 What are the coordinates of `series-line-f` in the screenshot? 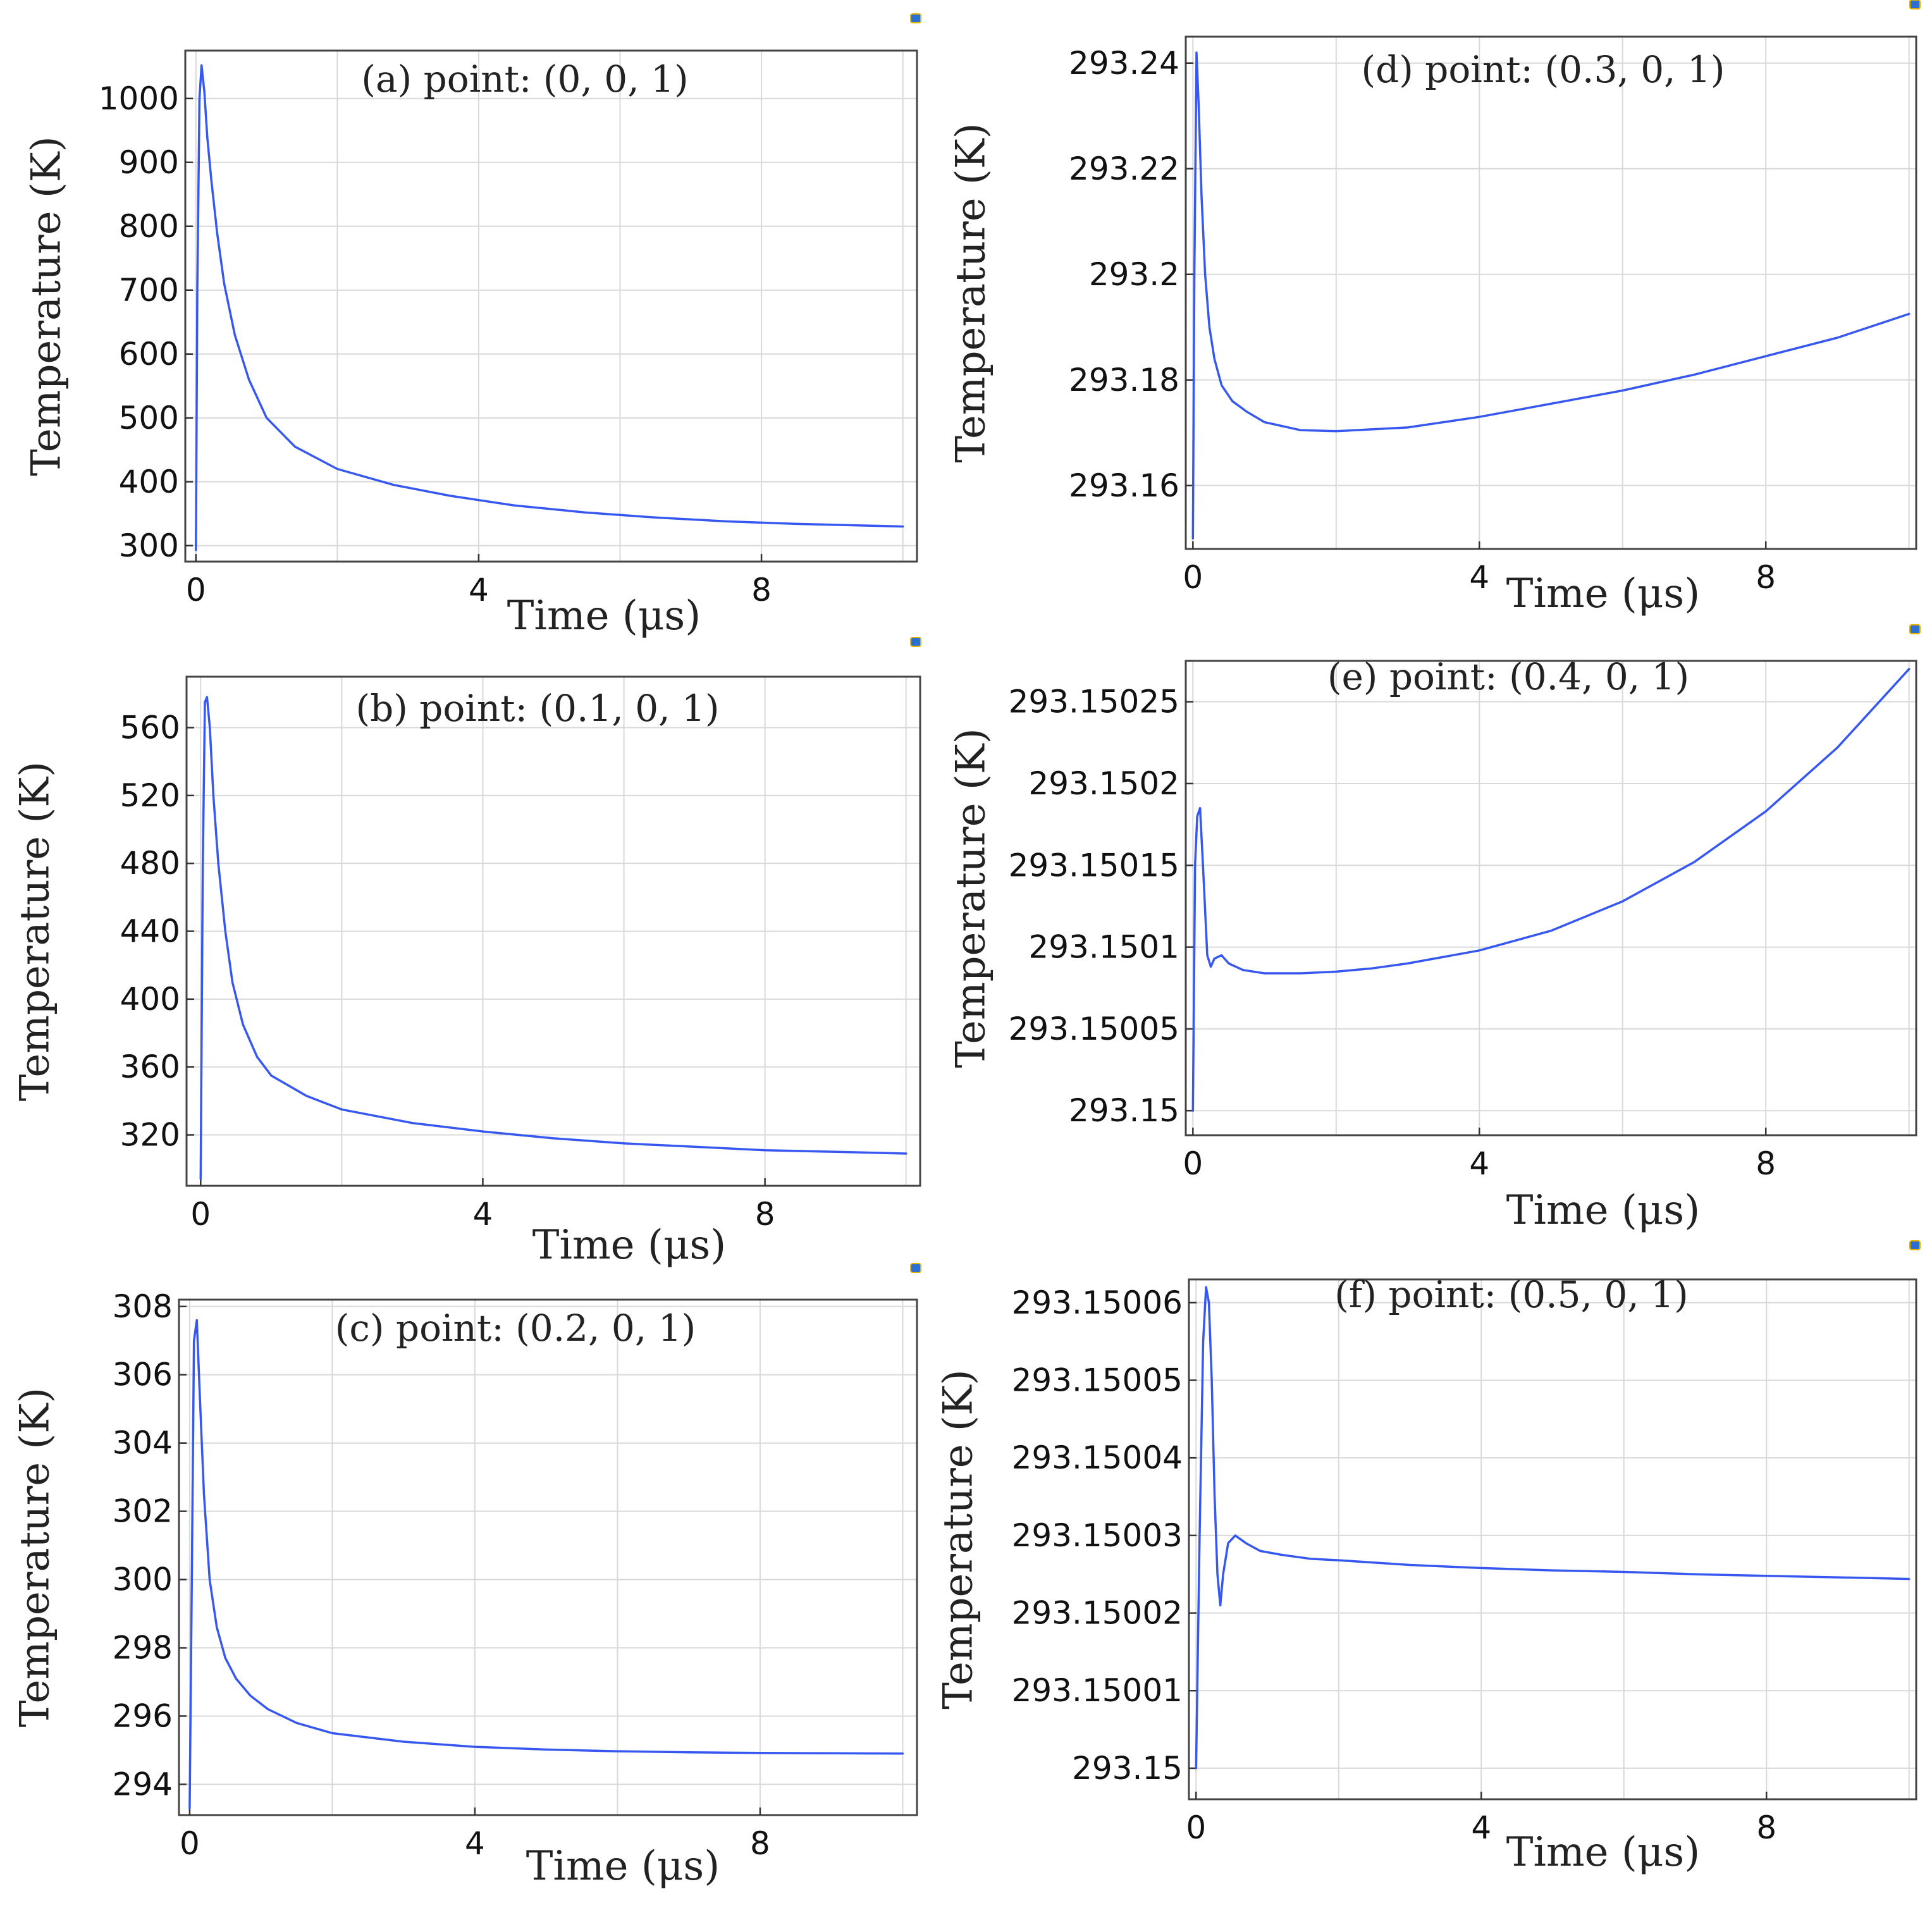 It's located at (1553, 1528).